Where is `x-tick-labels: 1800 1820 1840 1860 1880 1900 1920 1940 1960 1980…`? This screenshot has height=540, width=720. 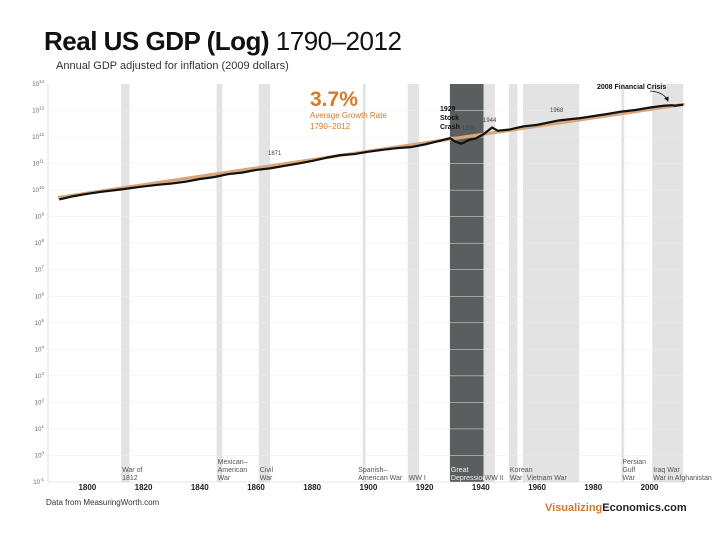 x-tick-labels: 1800 1820 1840 1860 1880 1900 1920 1940 1960 1980… is located at coordinates (368, 487).